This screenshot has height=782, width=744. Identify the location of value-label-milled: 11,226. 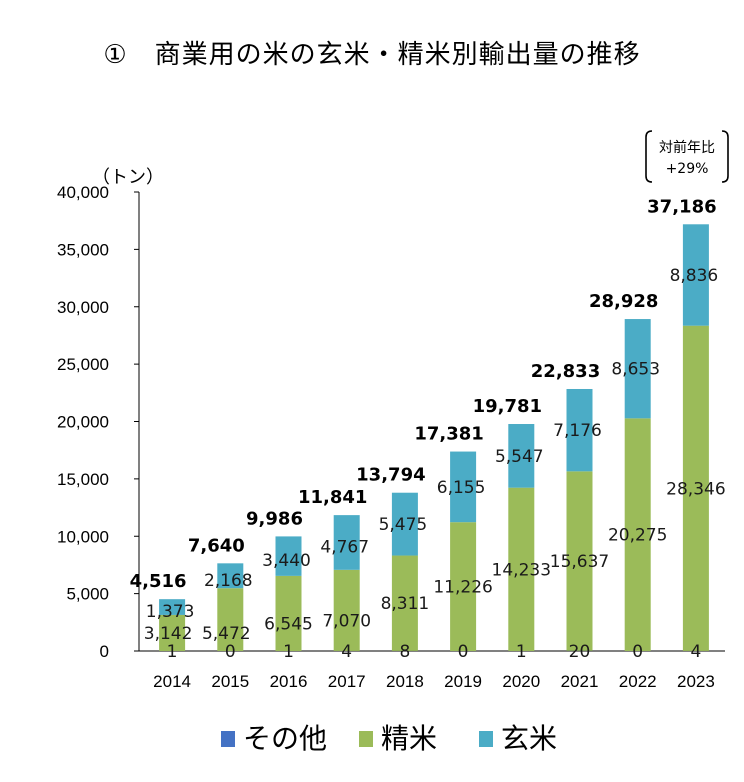
(462, 588).